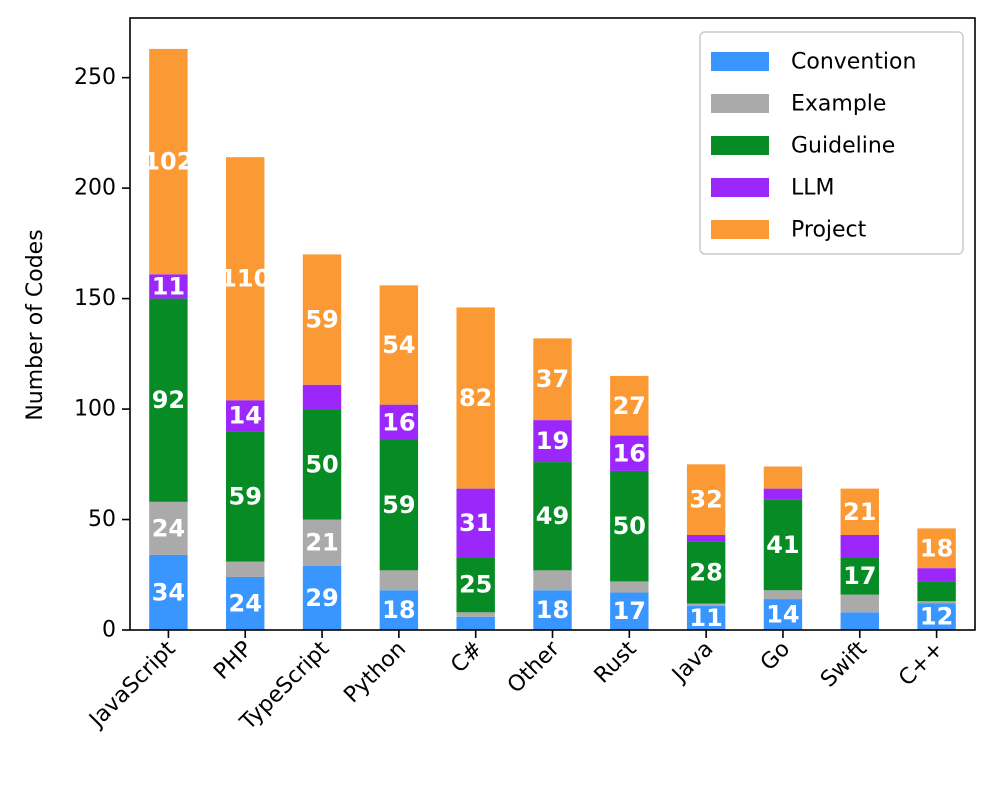 The image size is (998, 794). Describe the element at coordinates (843, 146) in the screenshot. I see `legend-label-guideline: Guideline` at that location.